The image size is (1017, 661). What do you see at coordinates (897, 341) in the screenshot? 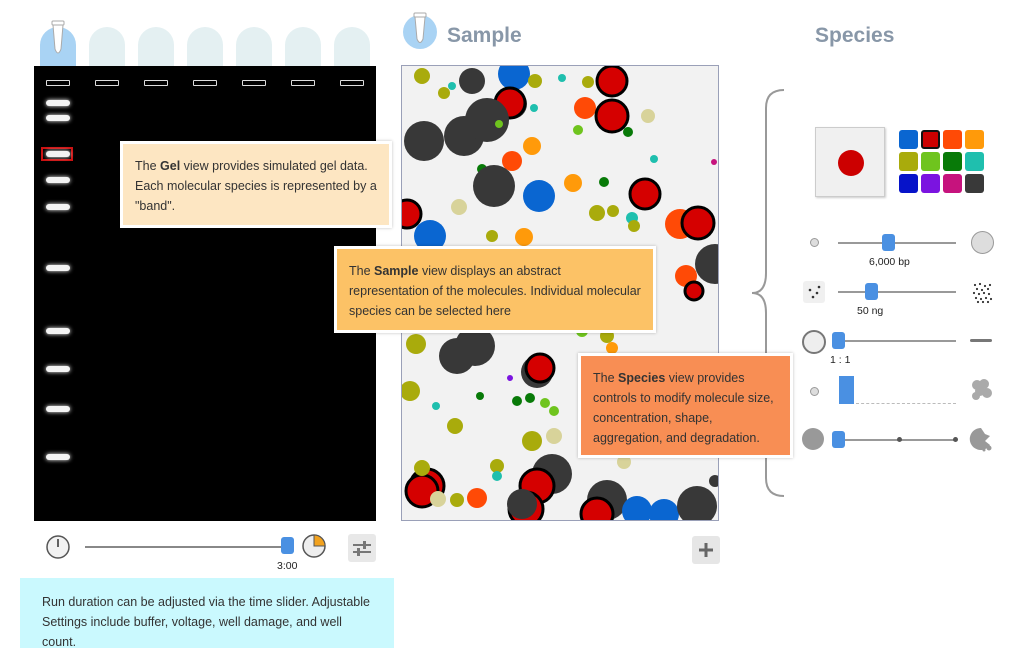
I see `shape-slider-track` at bounding box center [897, 341].